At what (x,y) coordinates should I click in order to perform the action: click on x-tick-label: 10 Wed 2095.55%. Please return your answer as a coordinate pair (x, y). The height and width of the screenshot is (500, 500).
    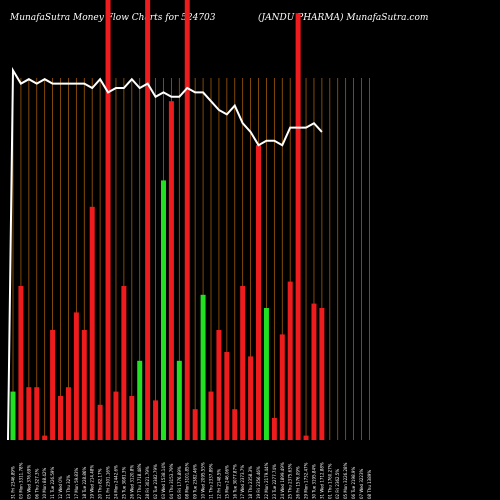
    Looking at the image, I should click on (203, 480).